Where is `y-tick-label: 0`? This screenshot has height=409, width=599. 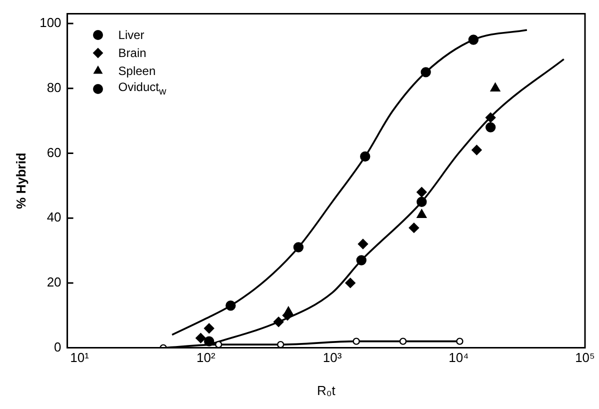
y-tick-label: 0 is located at coordinates (58, 346).